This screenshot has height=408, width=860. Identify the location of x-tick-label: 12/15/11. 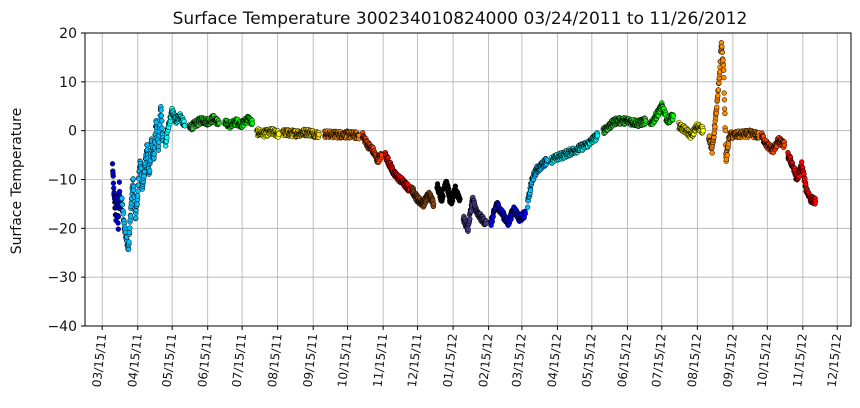
(415, 360).